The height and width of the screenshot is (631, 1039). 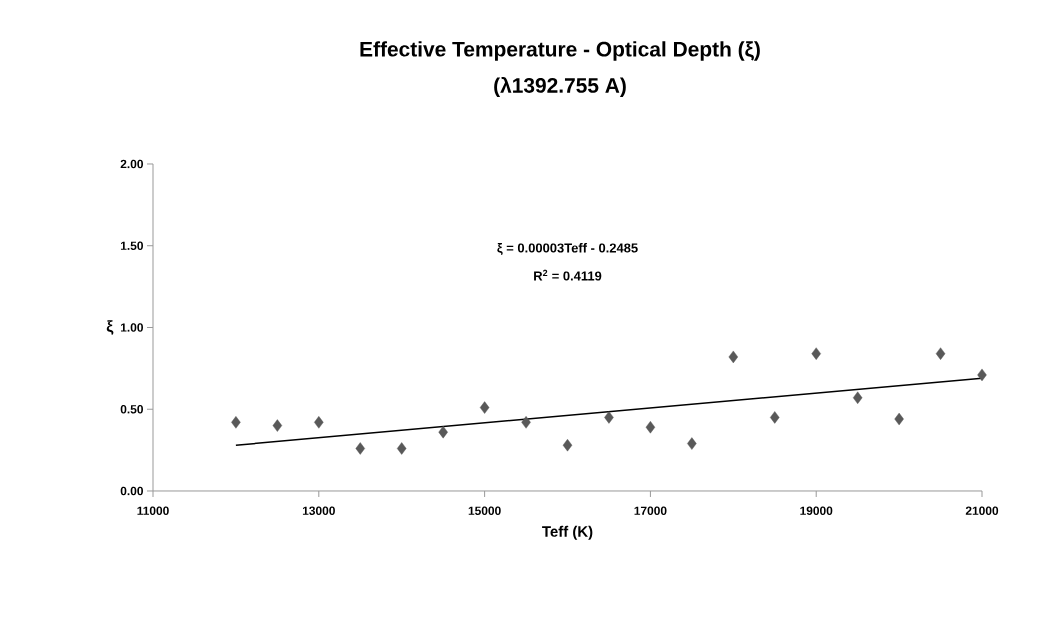 What do you see at coordinates (568, 275) in the screenshot?
I see `annotation: R$^{2}$ = 0.4119` at bounding box center [568, 275].